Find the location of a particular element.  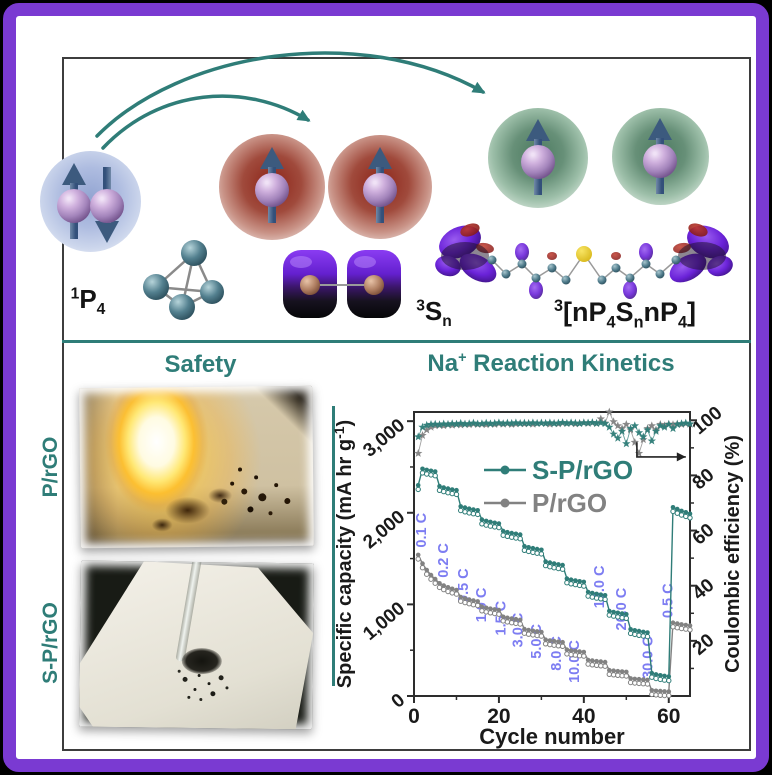

right-axis-title: Coulombic efficiency (%) is located at coordinates (733, 554).